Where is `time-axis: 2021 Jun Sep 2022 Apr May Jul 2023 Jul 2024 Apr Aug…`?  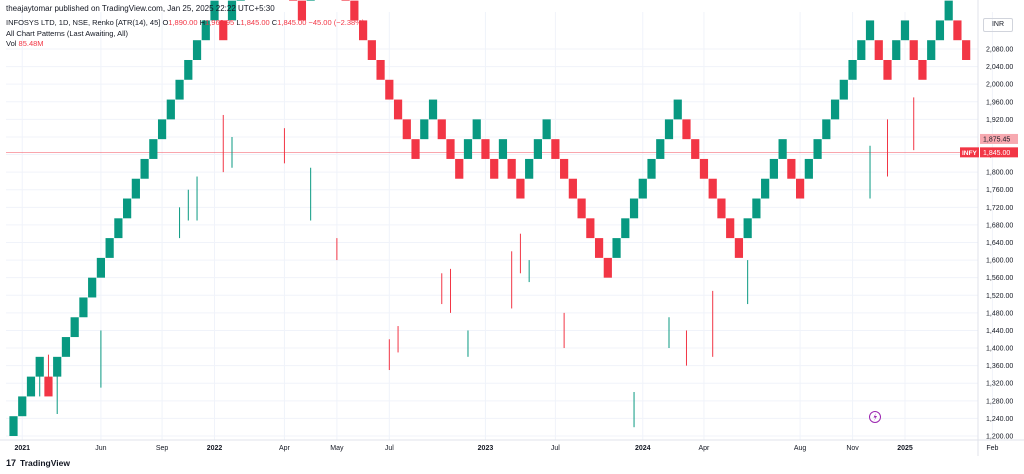 time-axis: 2021 Jun Sep 2022 Apr May Jul 2023 Jul 2024 Apr Aug… is located at coordinates (506, 448).